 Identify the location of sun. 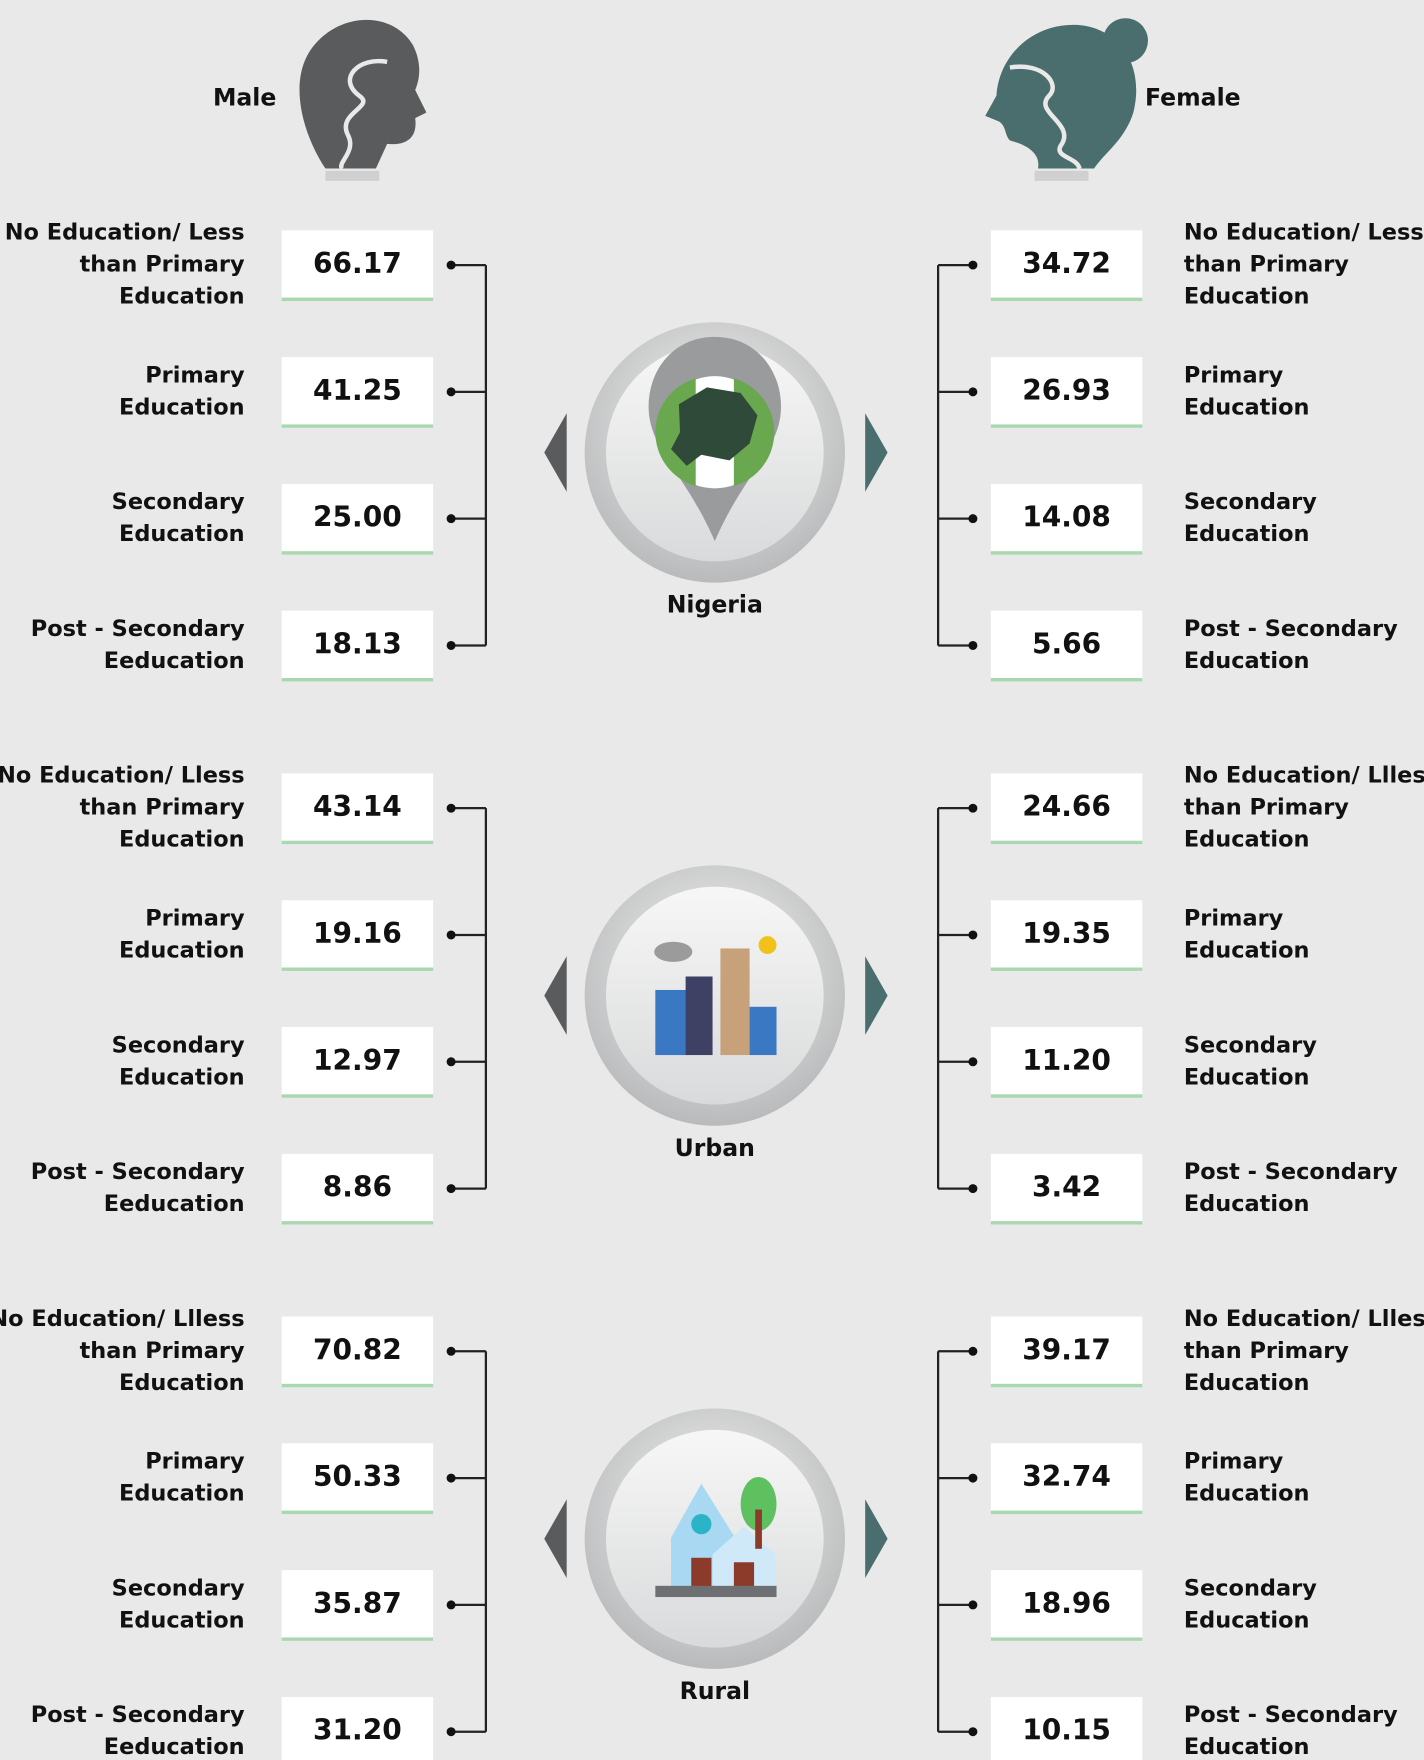
(767, 945).